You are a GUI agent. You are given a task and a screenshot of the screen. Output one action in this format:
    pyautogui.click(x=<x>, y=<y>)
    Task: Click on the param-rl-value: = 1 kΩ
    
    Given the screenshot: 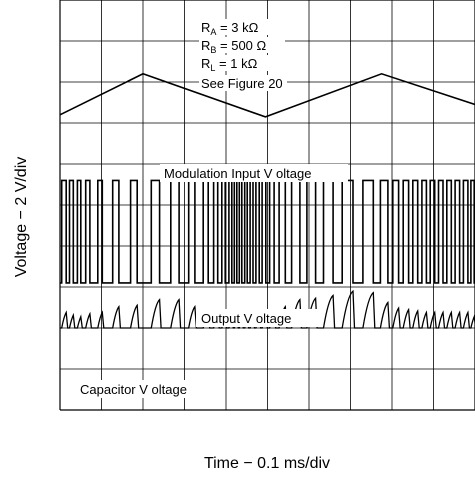 What is the action you would take?
    pyautogui.click(x=236, y=63)
    